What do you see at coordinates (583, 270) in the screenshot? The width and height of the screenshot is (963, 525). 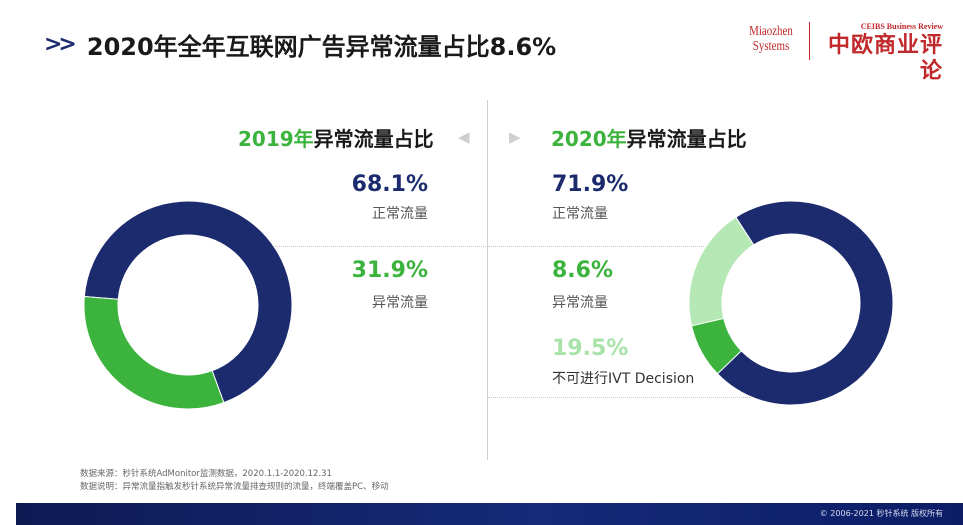 I see `chart-2020-abnormal-value: 8.6%` at bounding box center [583, 270].